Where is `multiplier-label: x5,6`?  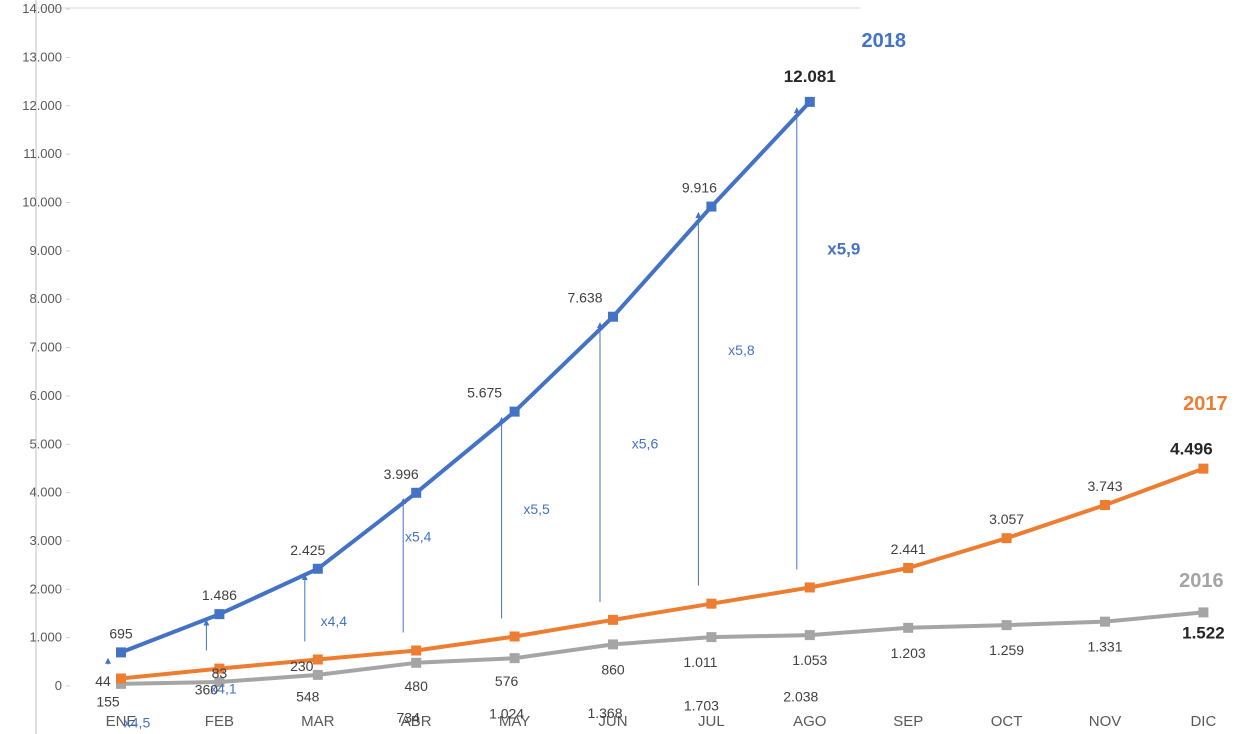 multiplier-label: x5,6 is located at coordinates (645, 443).